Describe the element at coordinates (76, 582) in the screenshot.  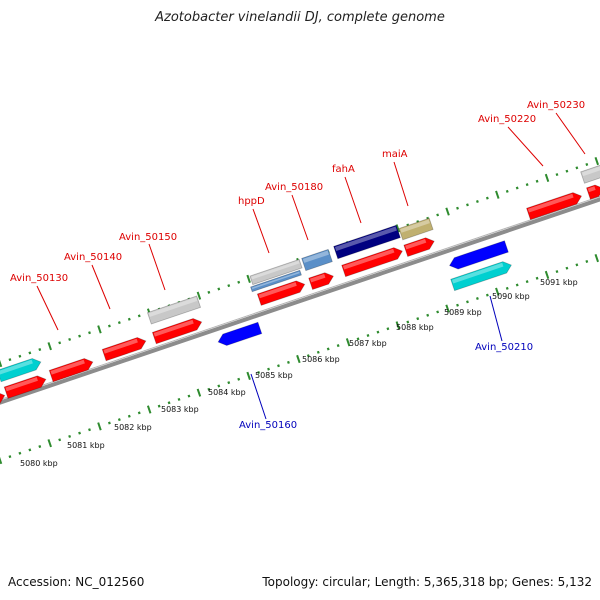
I see `accession-label: Accession: NC_012560` at that location.